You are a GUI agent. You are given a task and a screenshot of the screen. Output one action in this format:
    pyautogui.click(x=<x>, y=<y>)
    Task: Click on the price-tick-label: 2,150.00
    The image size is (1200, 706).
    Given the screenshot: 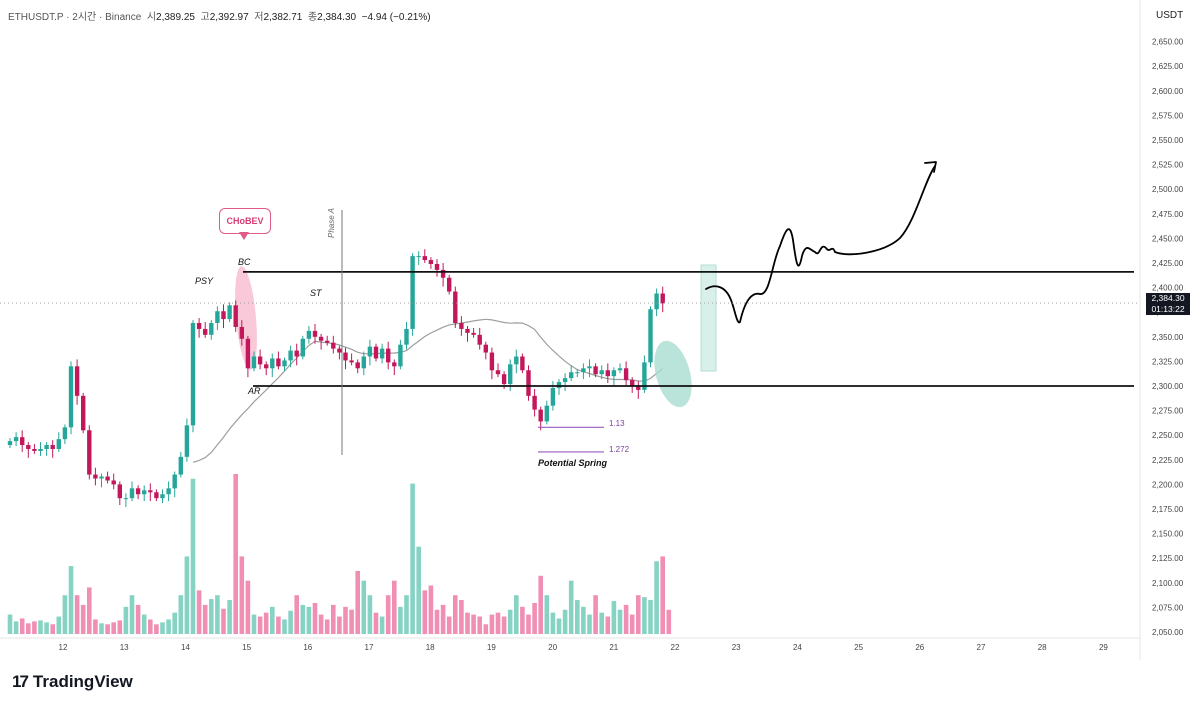 What is the action you would take?
    pyautogui.click(x=1168, y=534)
    